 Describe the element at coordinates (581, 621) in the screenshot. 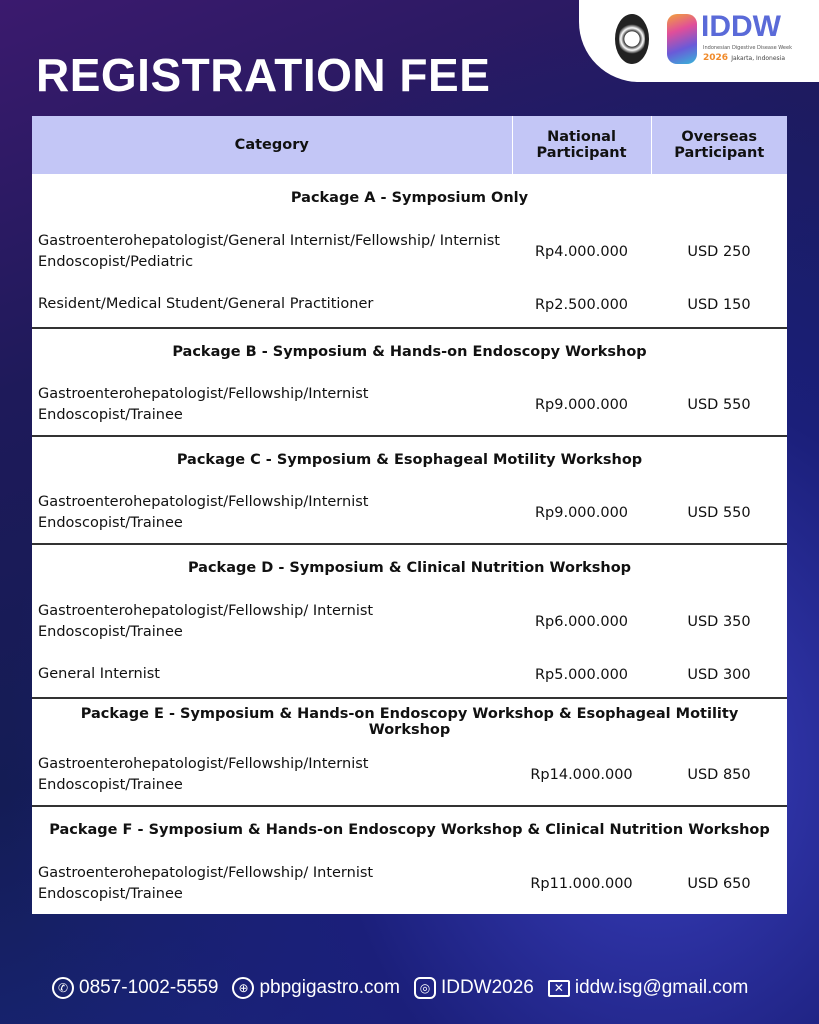

I see `national-fee: Rp6.000.000` at that location.